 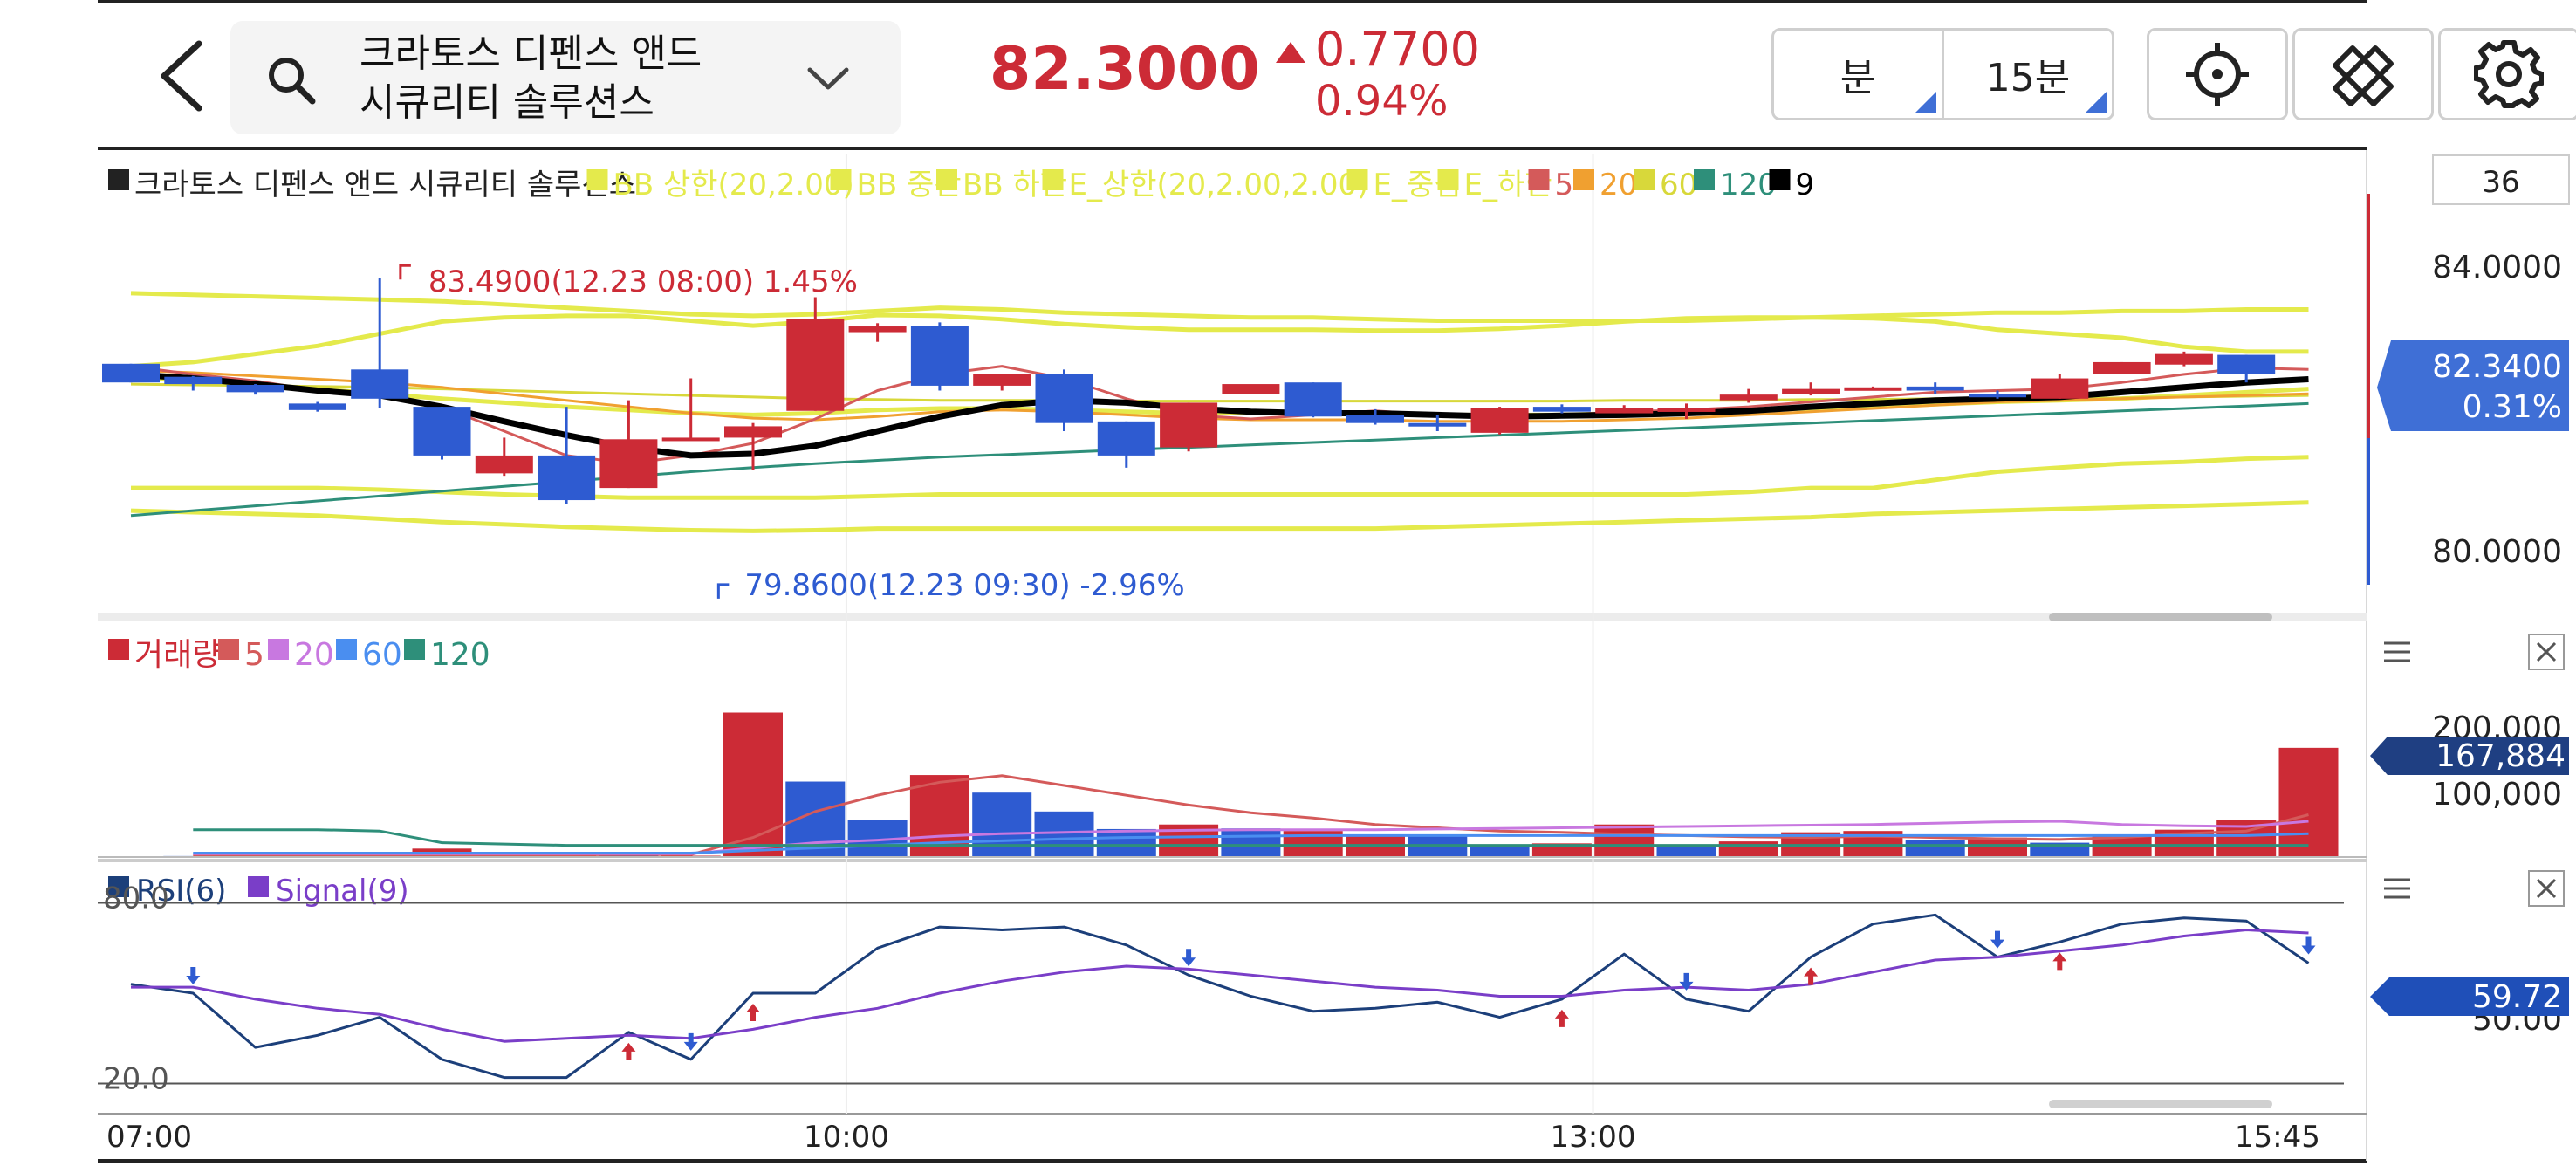 I want to click on period-unit-label: 분, so click(x=1858, y=78).